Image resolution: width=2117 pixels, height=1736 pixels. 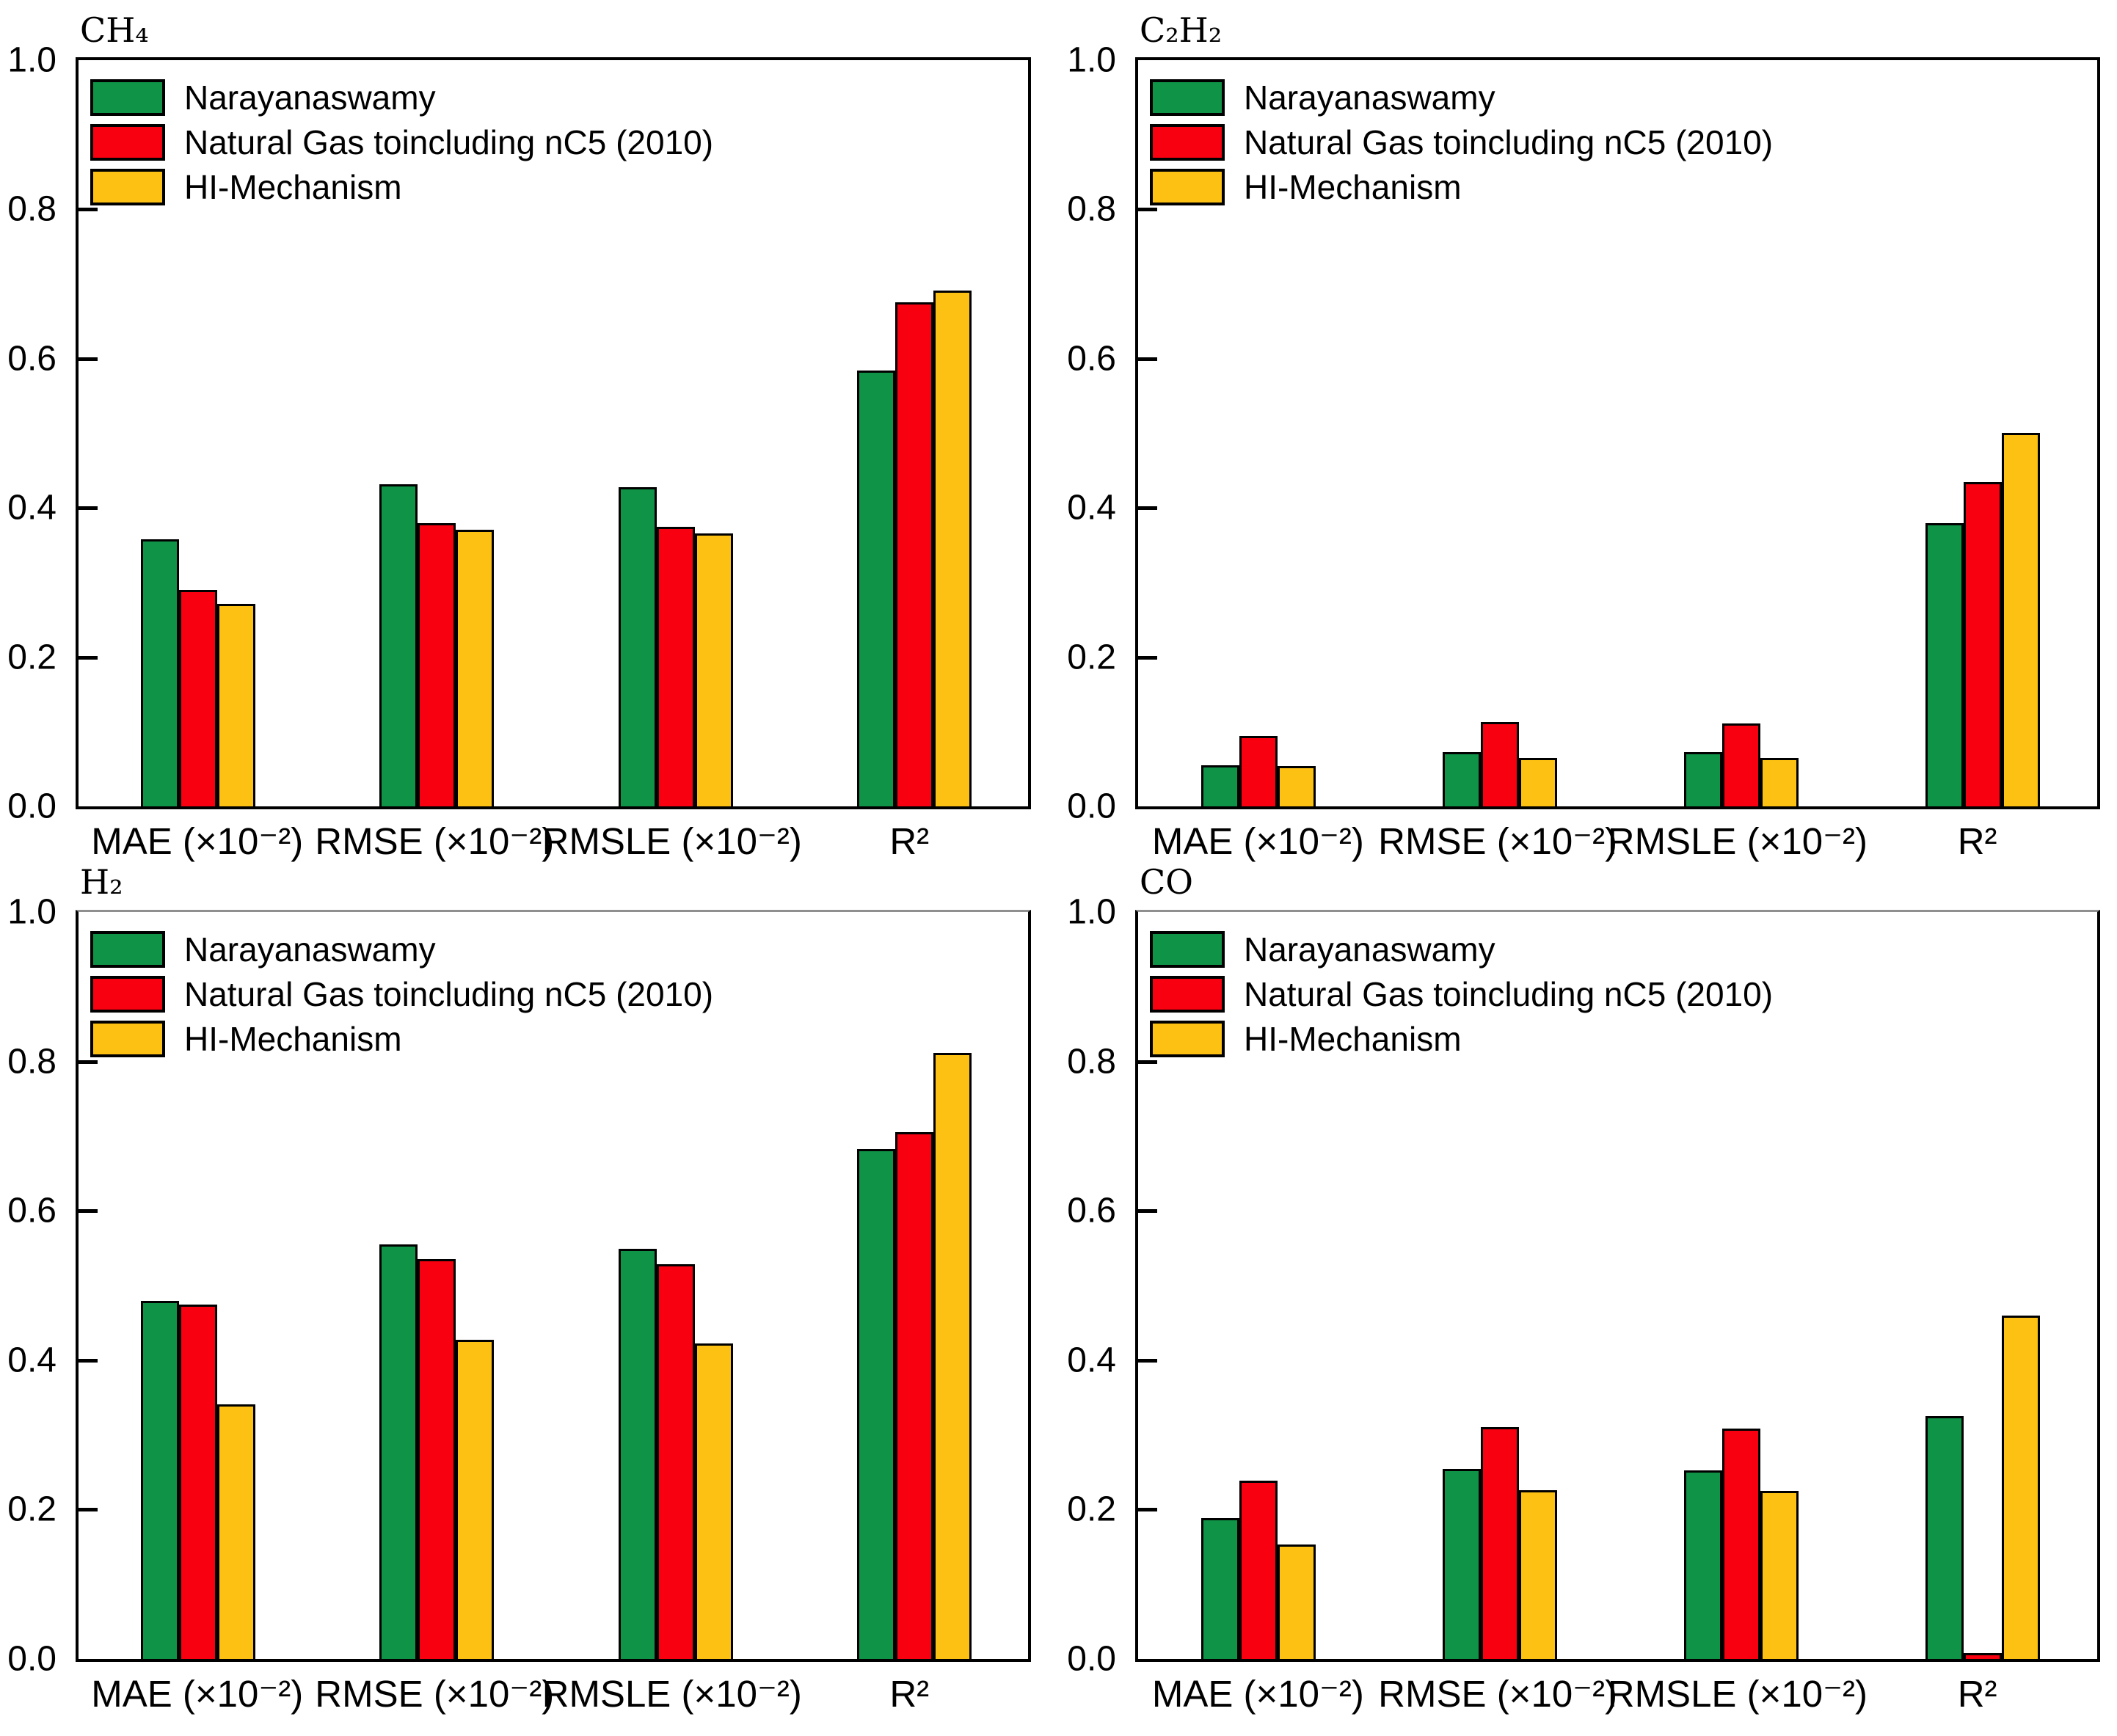 What do you see at coordinates (101, 882) in the screenshot?
I see `chart-title: H₂` at bounding box center [101, 882].